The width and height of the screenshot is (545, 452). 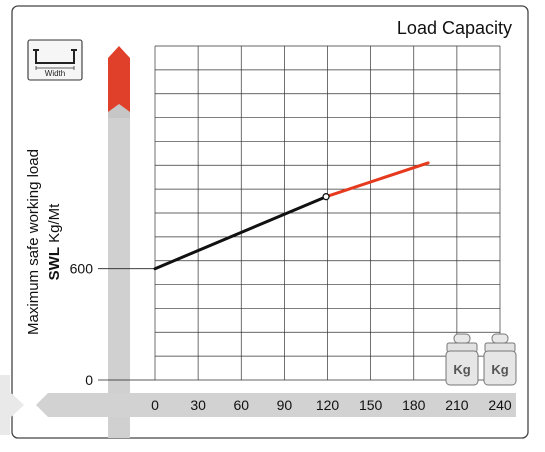 I want to click on x-ticks: 0 30 60 90 120 150 180 210 240, so click(x=331, y=405).